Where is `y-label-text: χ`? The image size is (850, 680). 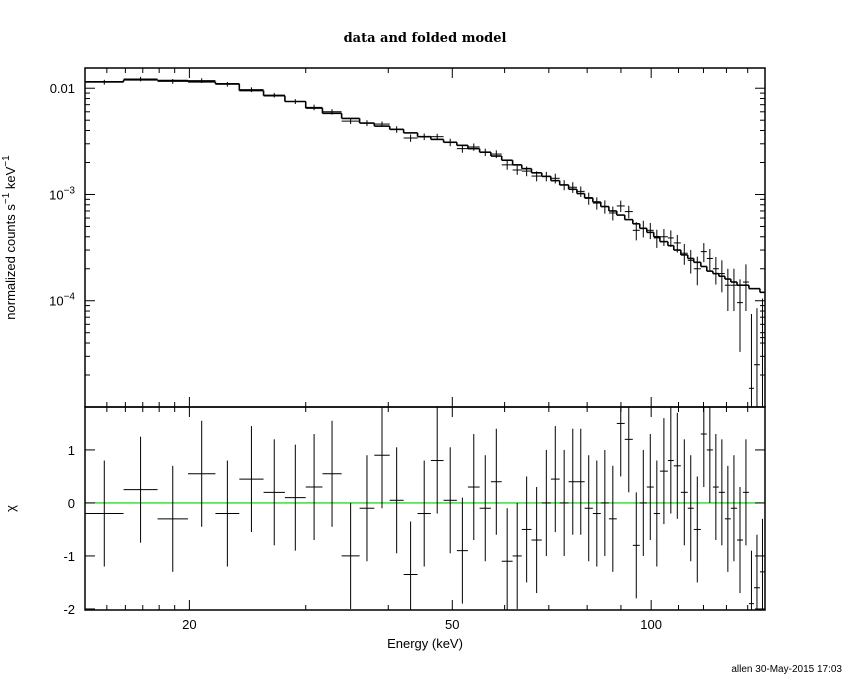 y-label-text: χ is located at coordinates (10, 508).